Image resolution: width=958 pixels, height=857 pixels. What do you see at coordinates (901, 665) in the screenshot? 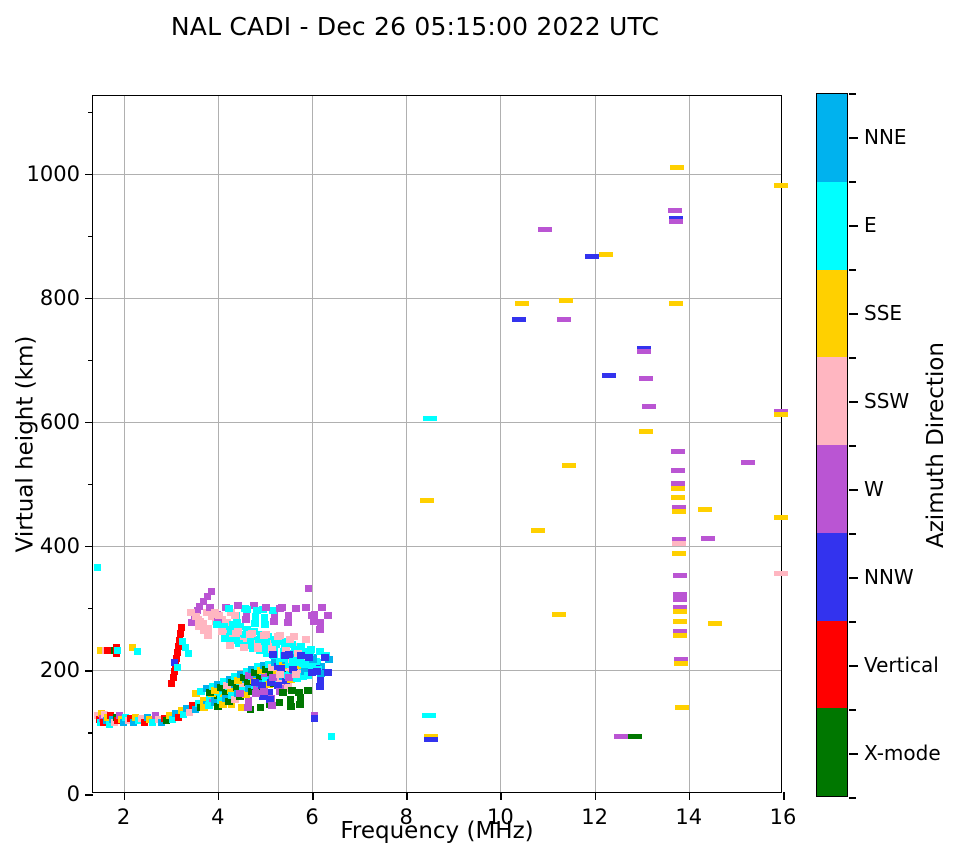
I see `colorbar-label-vertical: Vertical` at bounding box center [901, 665].